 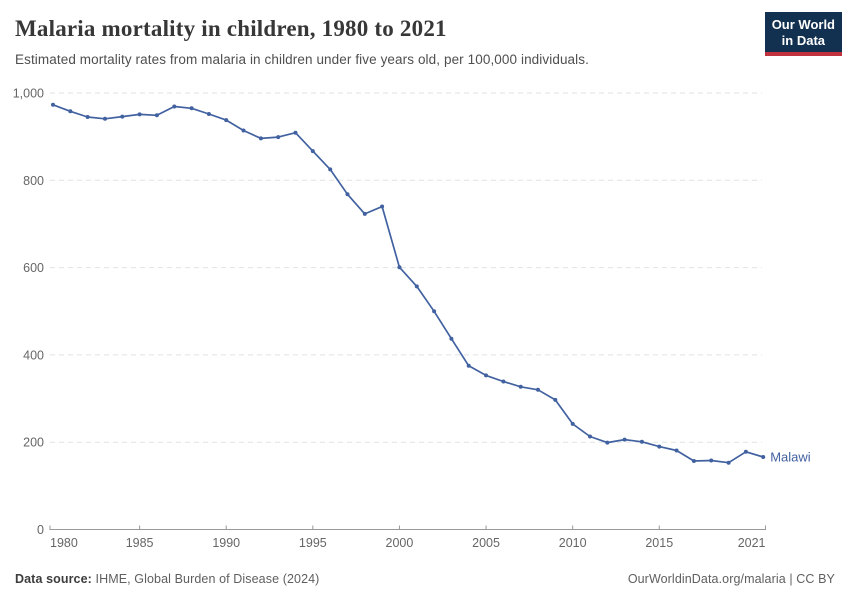 I want to click on y-tick-label: 800, so click(x=33, y=181).